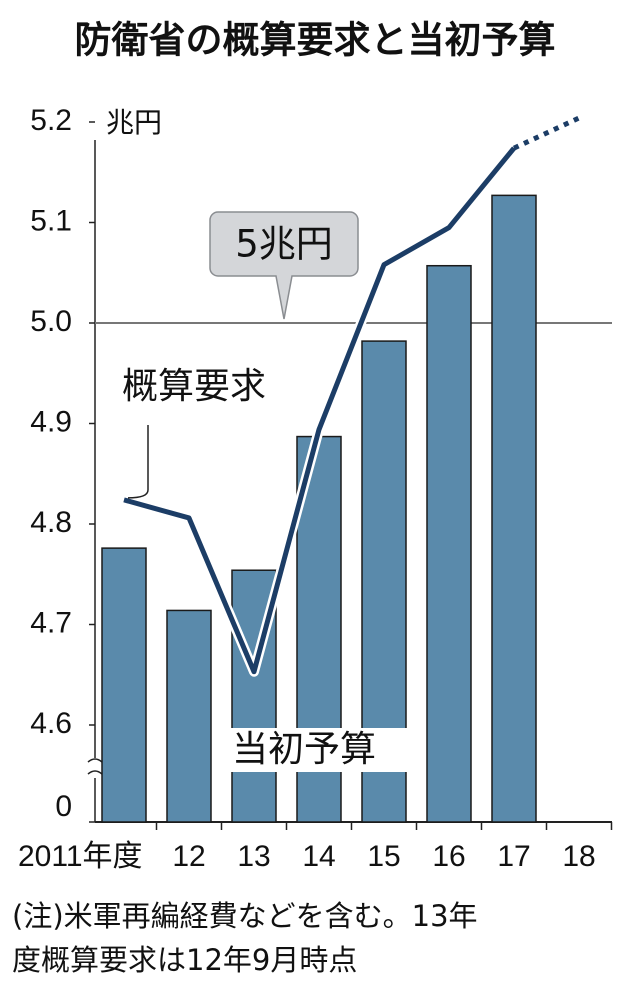  Describe the element at coordinates (578, 856) in the screenshot. I see `x-tick-label: 18` at that location.